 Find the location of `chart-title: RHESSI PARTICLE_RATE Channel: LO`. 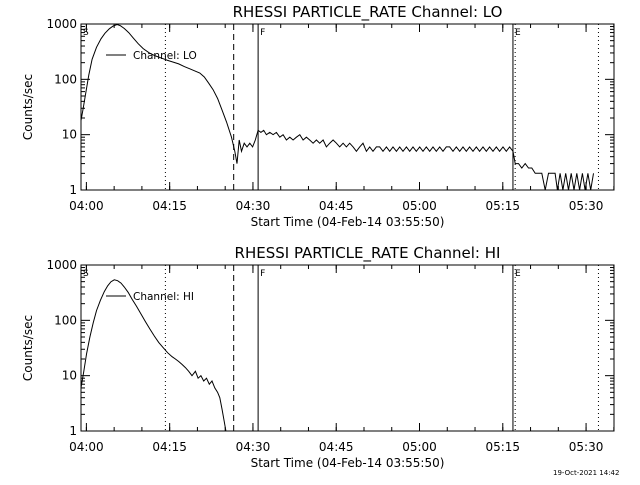

chart-title: RHESSI PARTICLE_RATE Channel: LO is located at coordinates (368, 12).